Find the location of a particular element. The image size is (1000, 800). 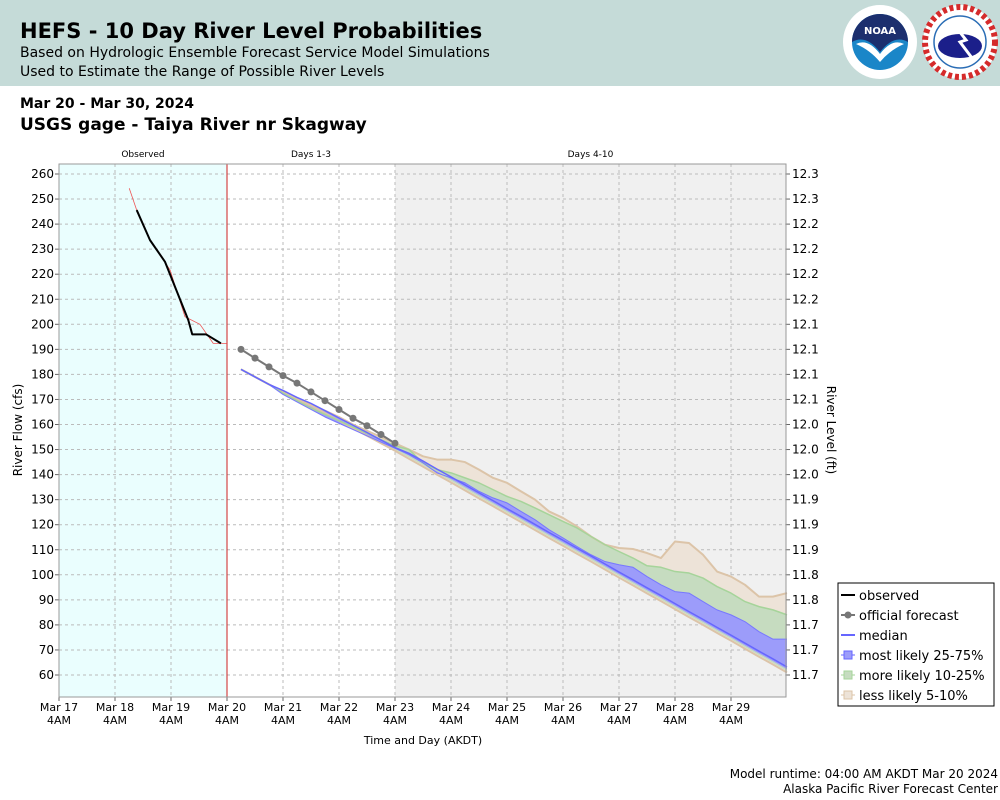

legend-label: less likely 5-10% is located at coordinates (913, 696).